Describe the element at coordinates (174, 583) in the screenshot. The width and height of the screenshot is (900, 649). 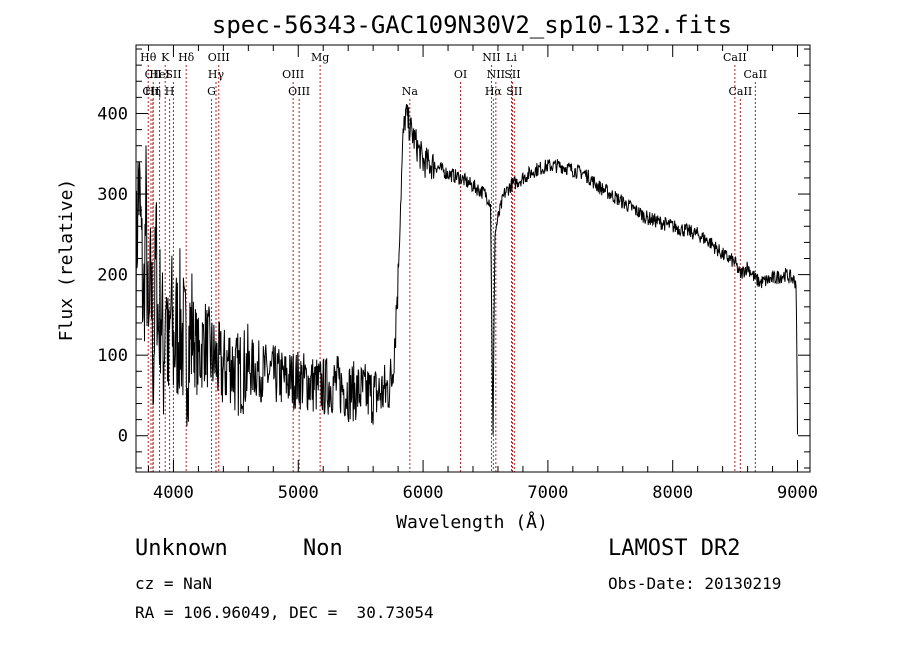
I see `cz-label: cz = NaN` at that location.